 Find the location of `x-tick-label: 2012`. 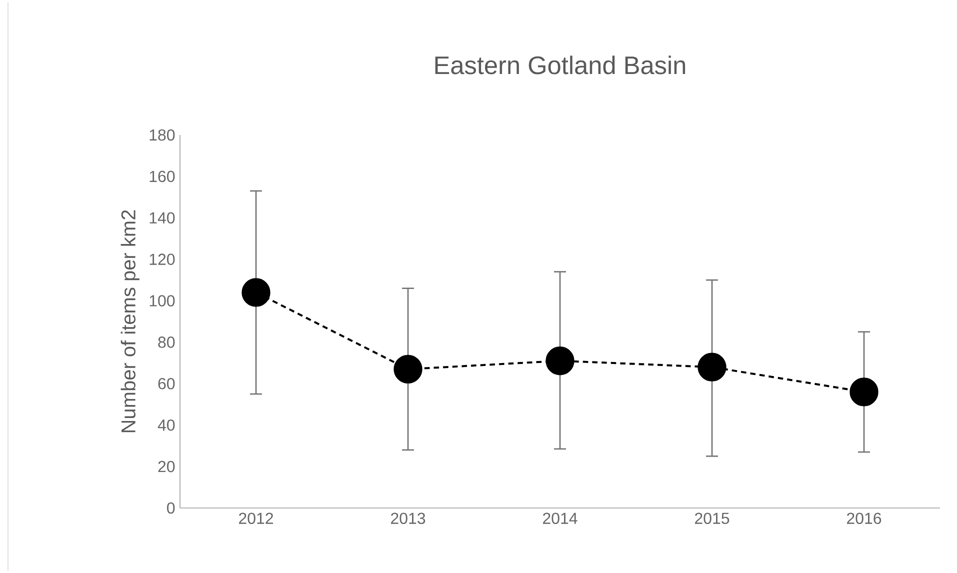

x-tick-label: 2012 is located at coordinates (256, 518).